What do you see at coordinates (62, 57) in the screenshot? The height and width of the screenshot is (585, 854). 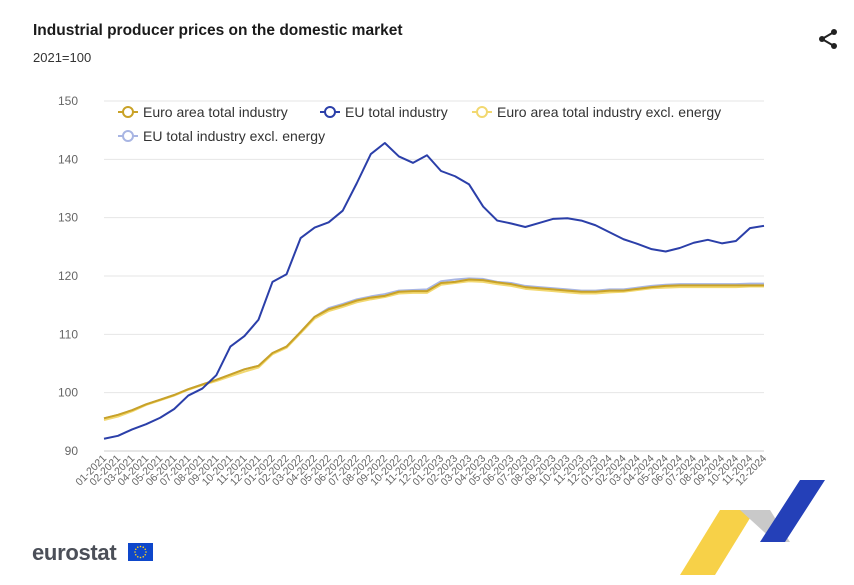 I see `chart-subtitle: 2021=100` at bounding box center [62, 57].